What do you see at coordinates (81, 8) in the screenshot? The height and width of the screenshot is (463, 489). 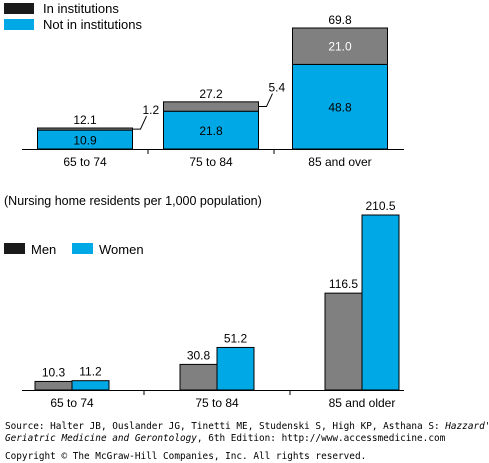 I see `legend-label-in-institutions: In institutions` at bounding box center [81, 8].